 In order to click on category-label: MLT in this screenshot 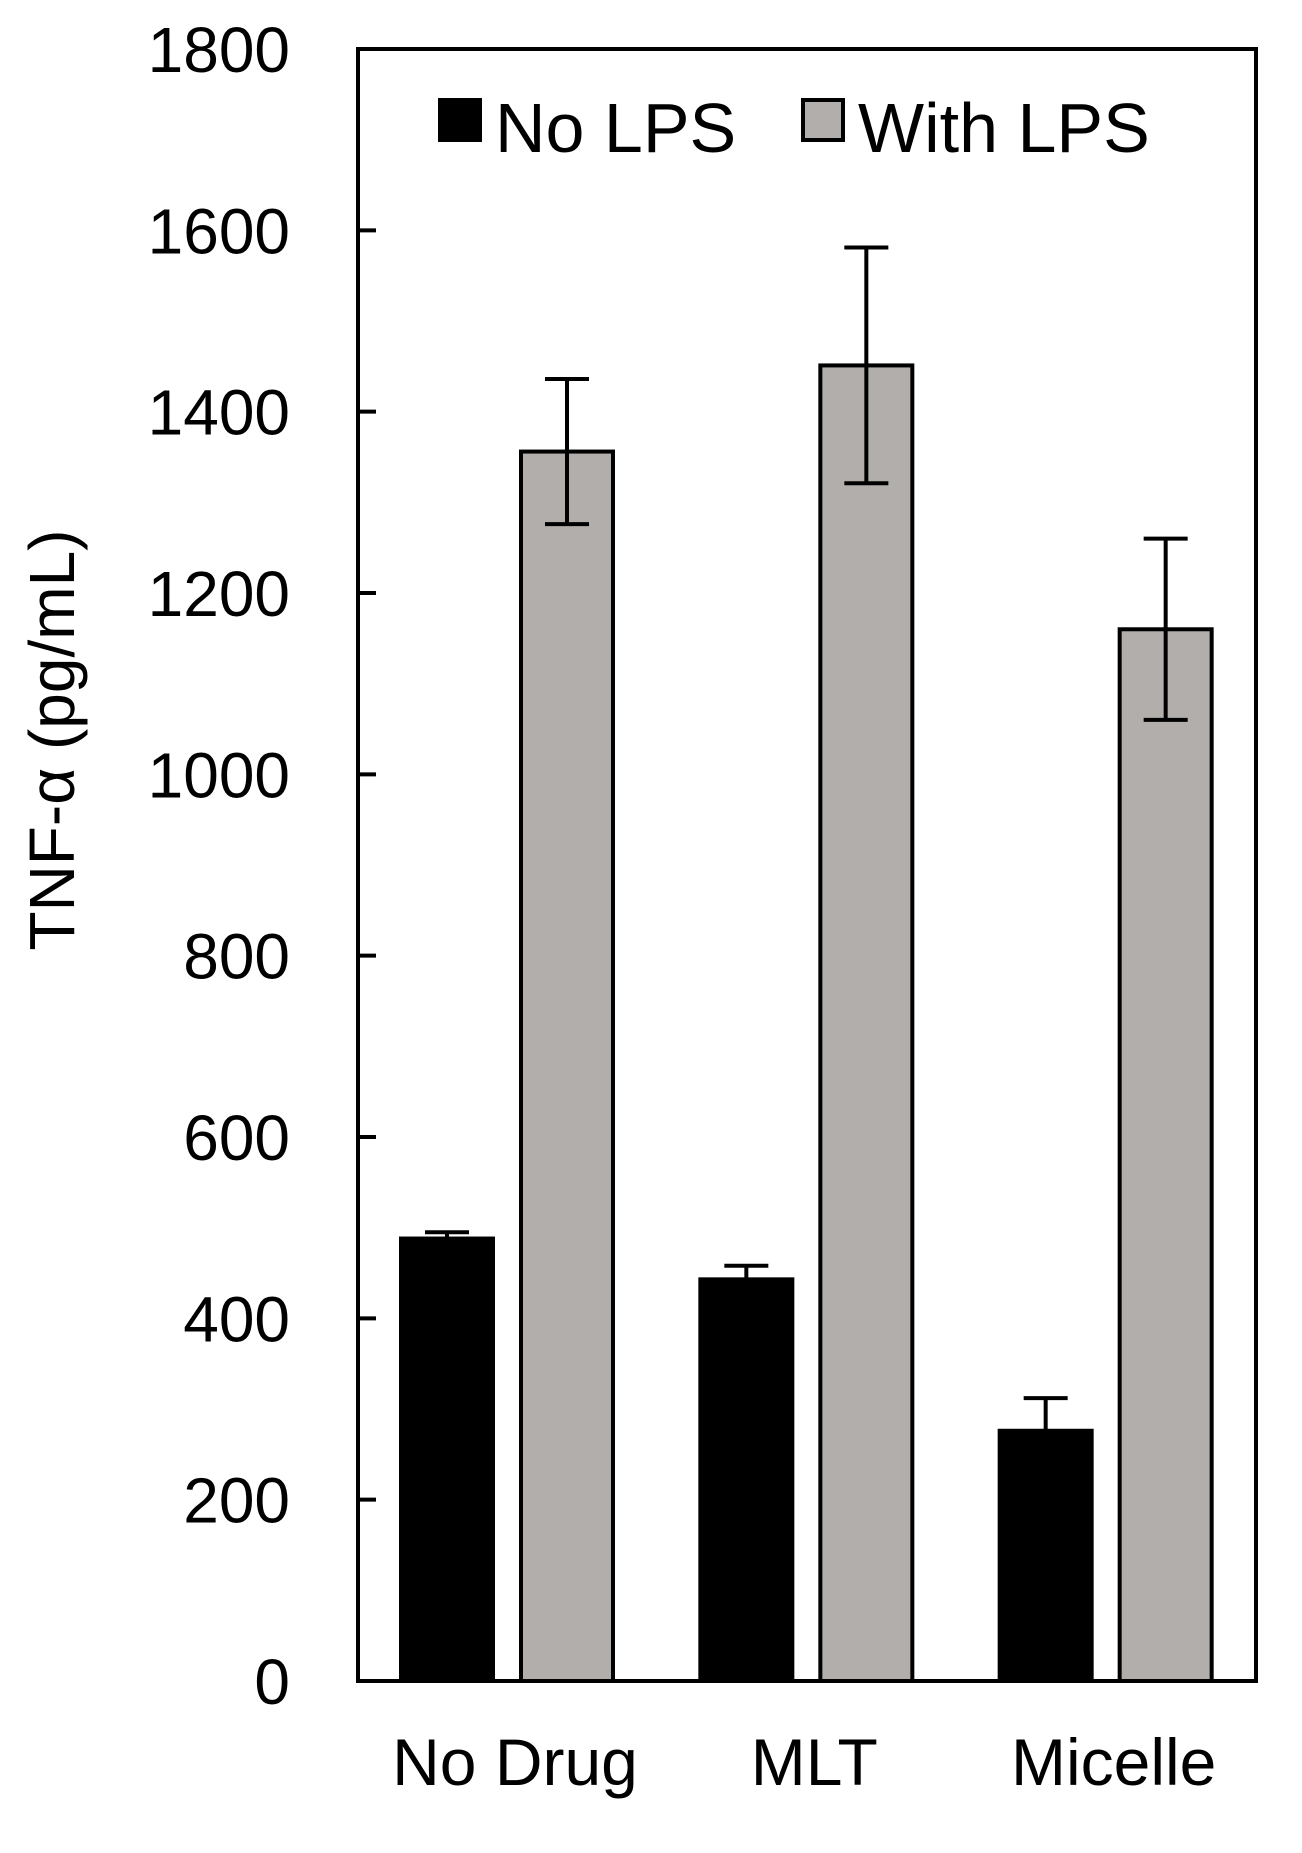, I will do `click(814, 1762)`.